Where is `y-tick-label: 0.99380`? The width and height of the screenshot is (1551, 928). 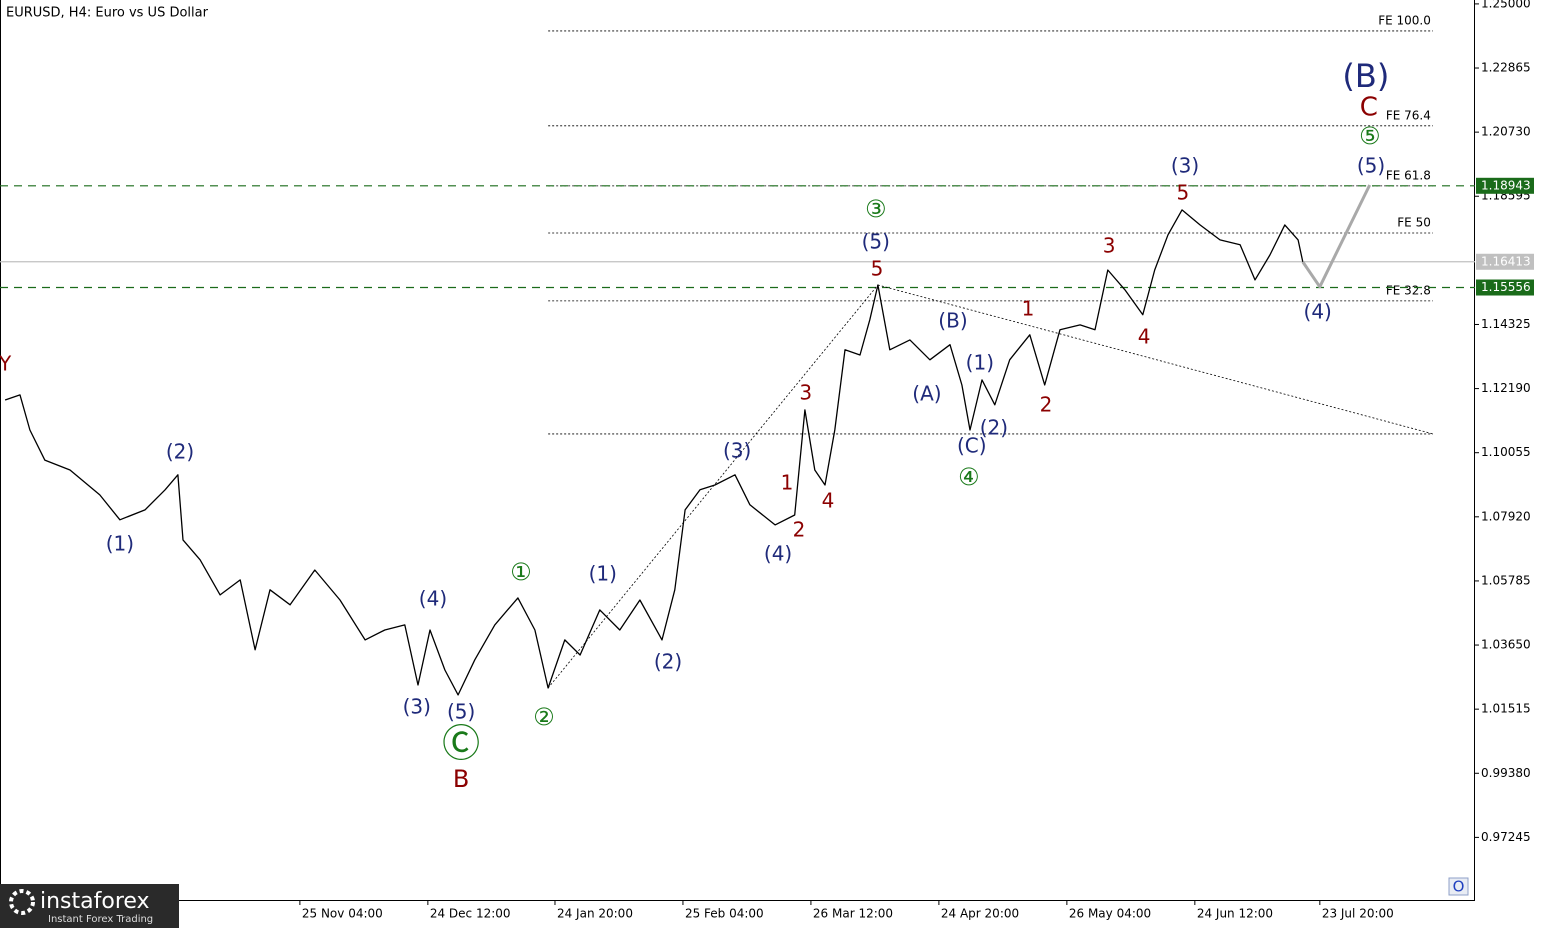 y-tick-label: 0.99380 is located at coordinates (1506, 773).